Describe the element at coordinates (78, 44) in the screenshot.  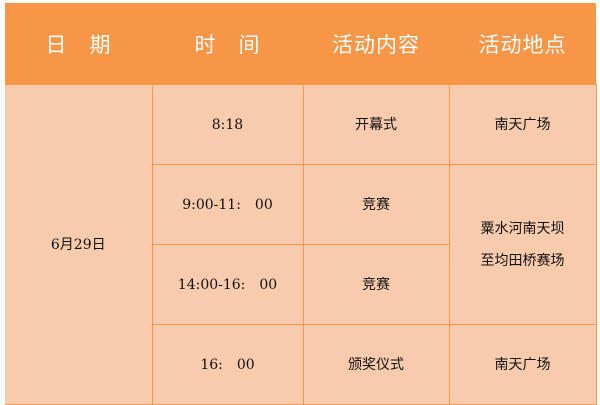
I see `header-date: 日 期` at that location.